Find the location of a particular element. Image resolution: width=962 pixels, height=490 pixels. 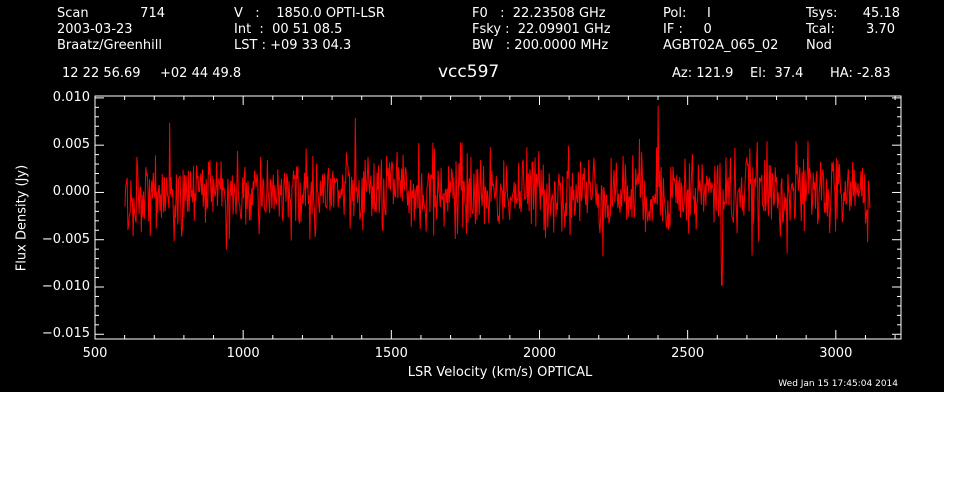

obs-date: 2003-03-23 is located at coordinates (95, 29).